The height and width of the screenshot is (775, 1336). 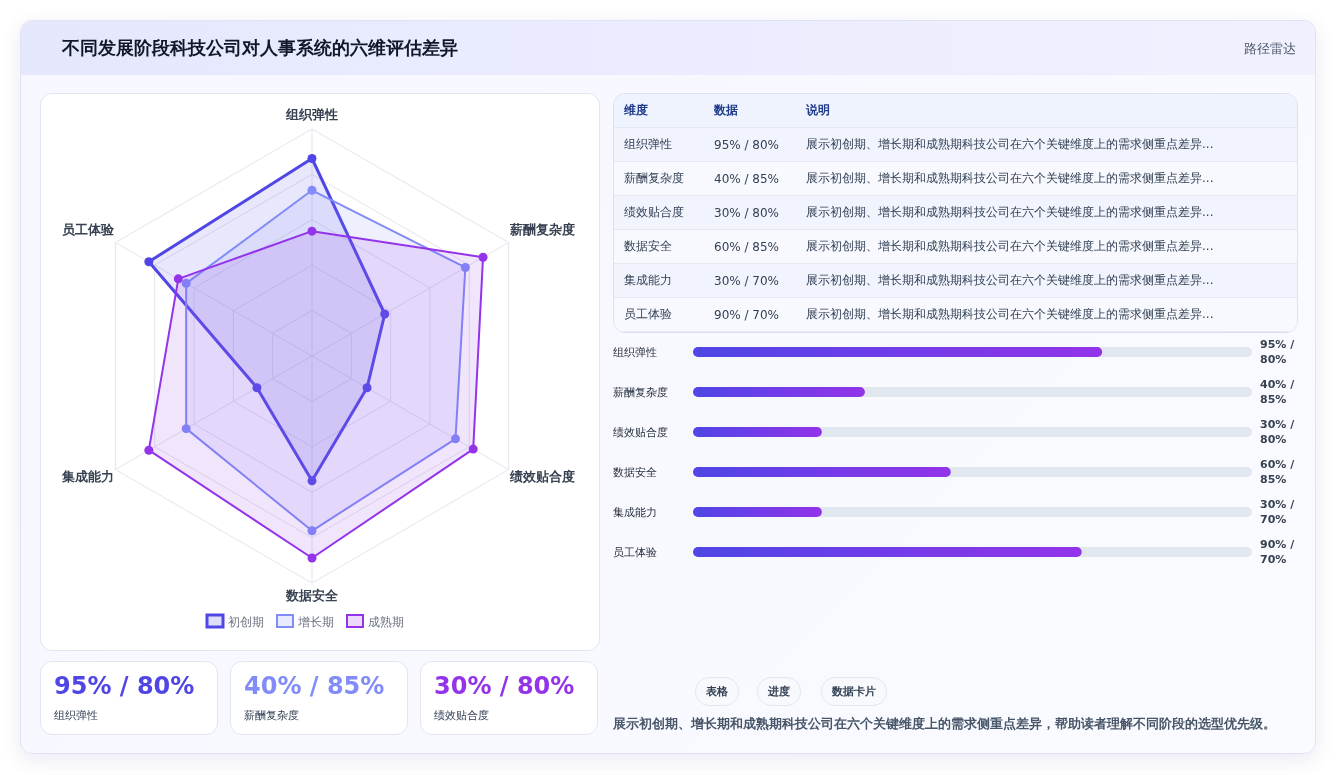 What do you see at coordinates (635, 552) in the screenshot?
I see `y-tick-label: 员工体验` at bounding box center [635, 552].